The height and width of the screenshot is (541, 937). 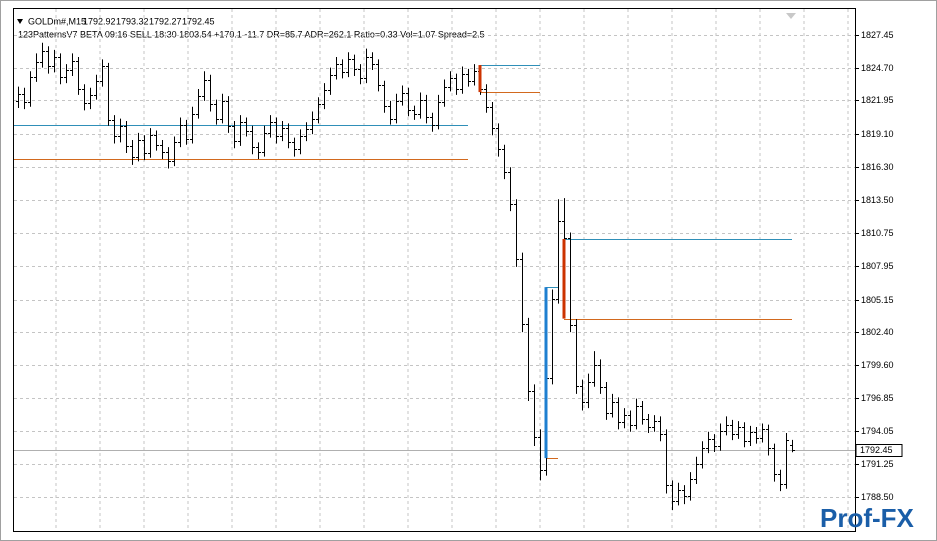 What do you see at coordinates (198, 21) in the screenshot?
I see `header-close: 1792.45` at bounding box center [198, 21].